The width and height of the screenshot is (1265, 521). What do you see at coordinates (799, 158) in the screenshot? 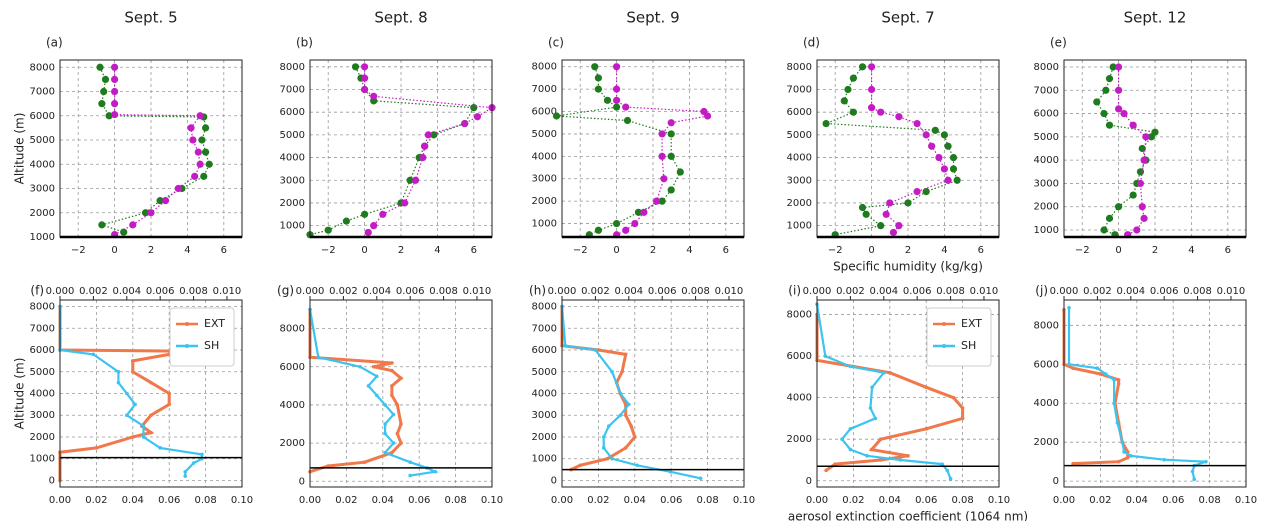
I see `y-tick-label: 4000` at bounding box center [799, 158].